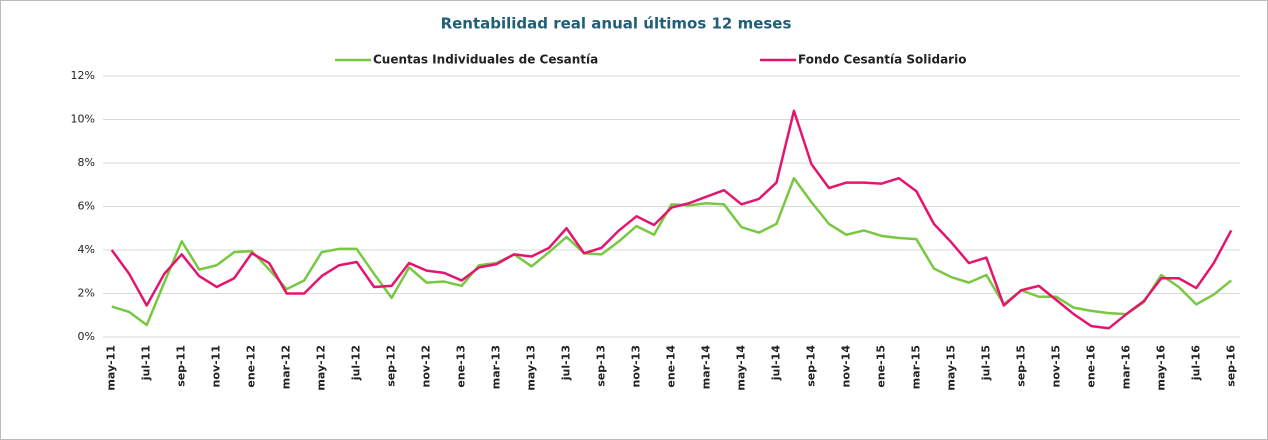 This screenshot has width=1268, height=440. What do you see at coordinates (1090, 366) in the screenshot?
I see `x-tick-label: ene-16` at bounding box center [1090, 366].